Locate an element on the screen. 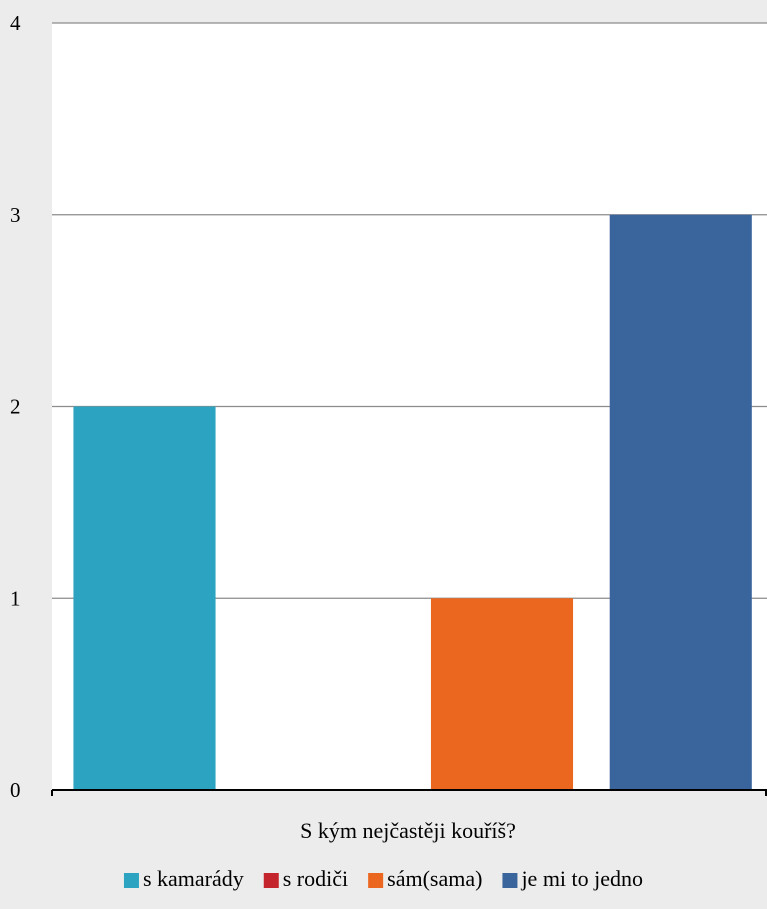 Image resolution: width=767 pixels, height=909 pixels. legend-label: je mi to jedno is located at coordinates (581, 878).